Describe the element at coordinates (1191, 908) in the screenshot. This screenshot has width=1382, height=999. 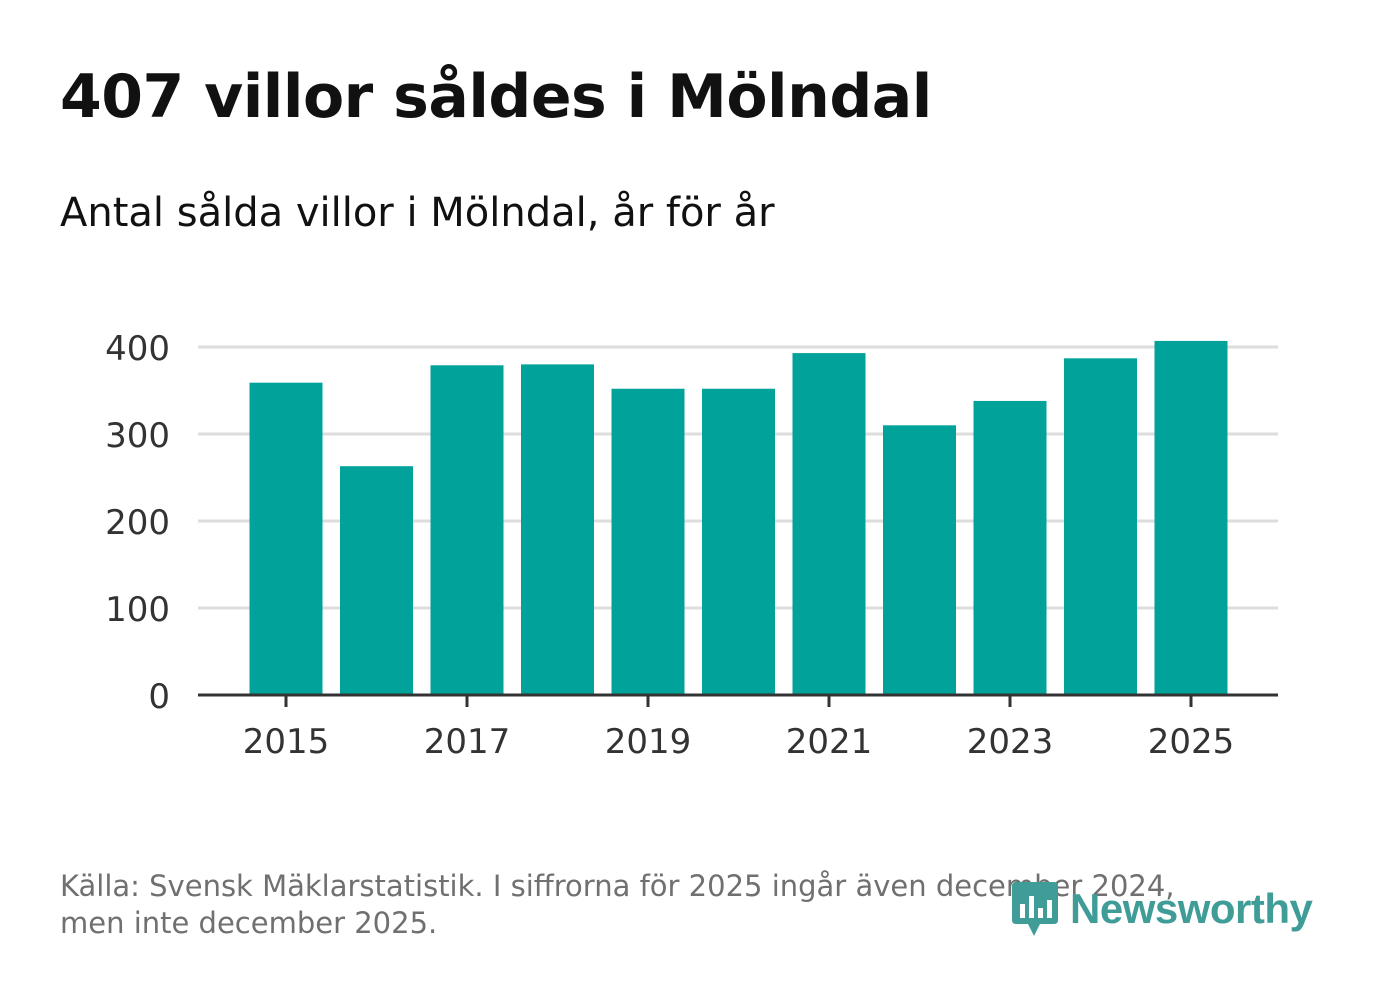
I see `brand-name: Newsworthy` at that location.